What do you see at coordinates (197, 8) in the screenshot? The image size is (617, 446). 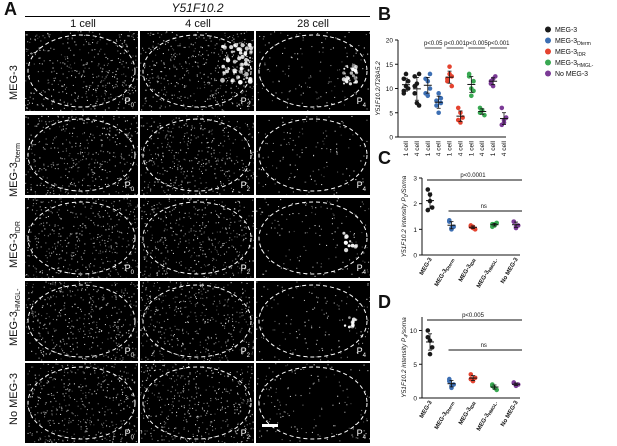 I see `panel-a-gene-title: Y51F10.2` at bounding box center [197, 8].